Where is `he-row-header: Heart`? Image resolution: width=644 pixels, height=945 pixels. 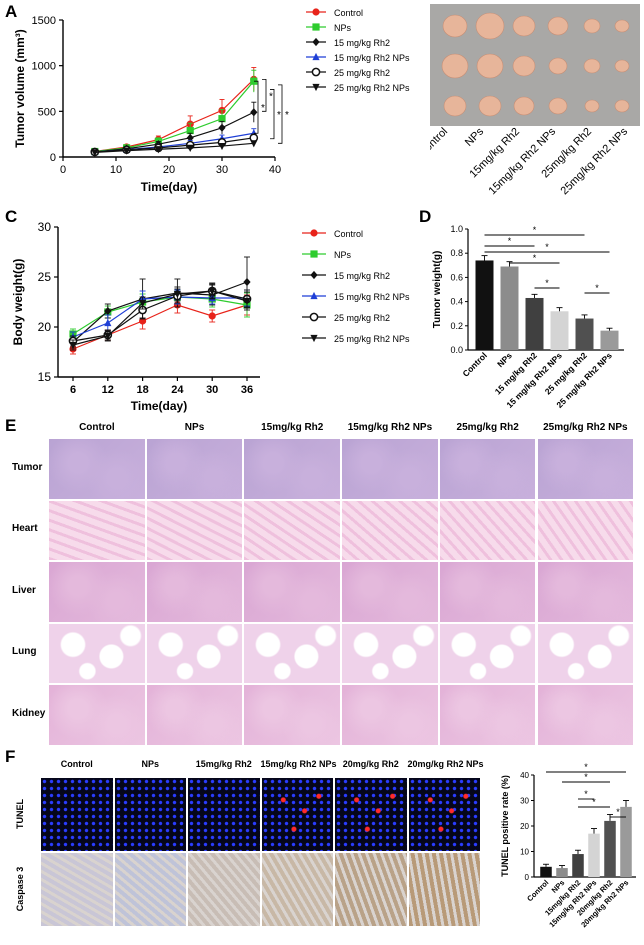 he-row-header: Heart is located at coordinates (25, 529).